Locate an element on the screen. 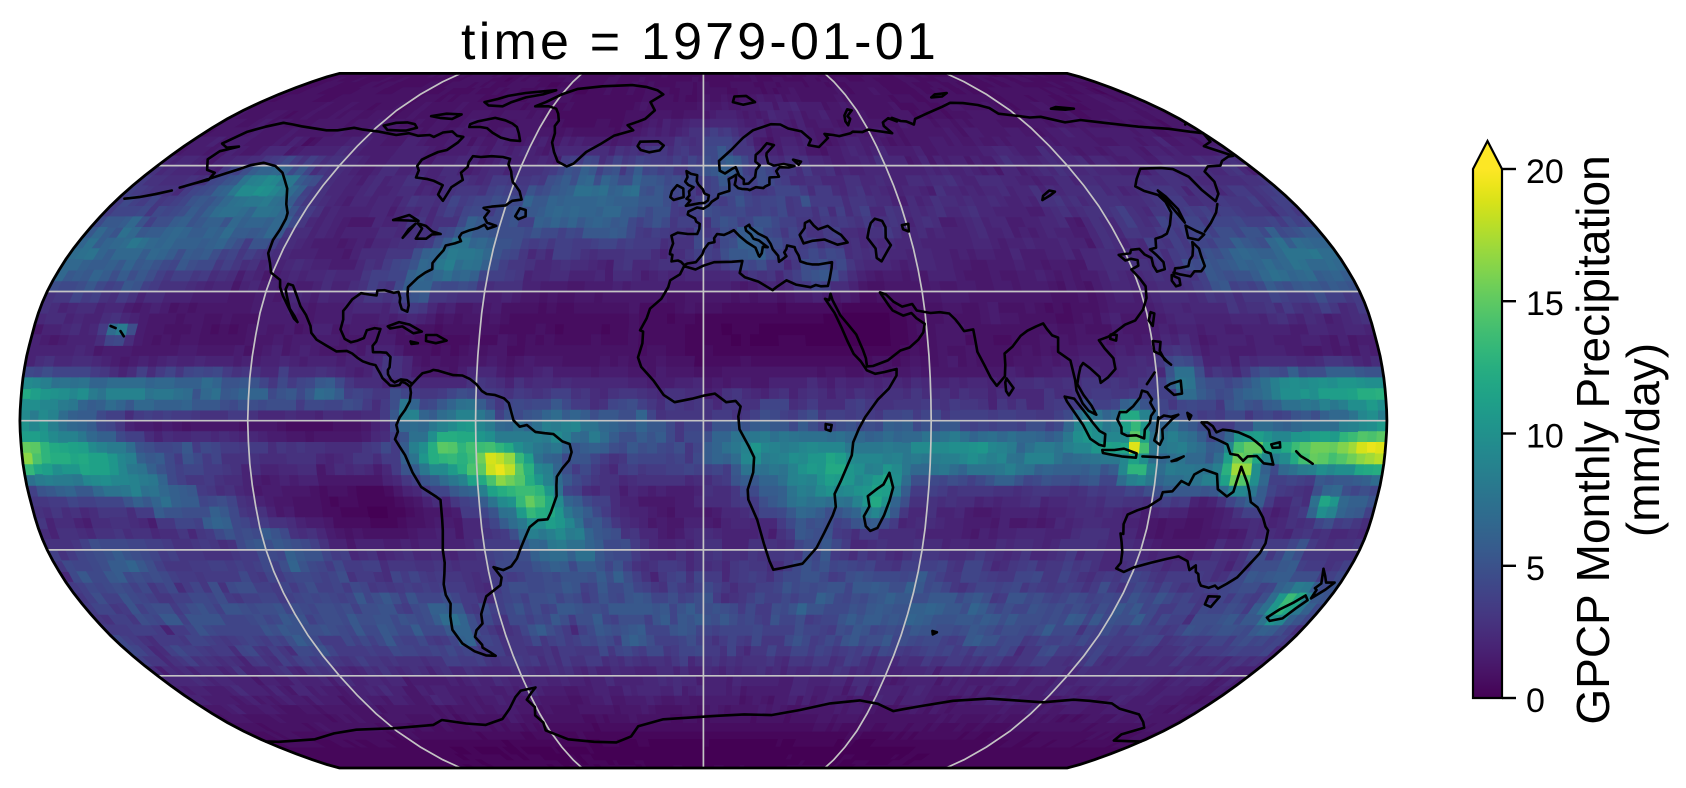 This screenshot has height=788, width=1686. svg-text: 20 is located at coordinates (1545, 172).